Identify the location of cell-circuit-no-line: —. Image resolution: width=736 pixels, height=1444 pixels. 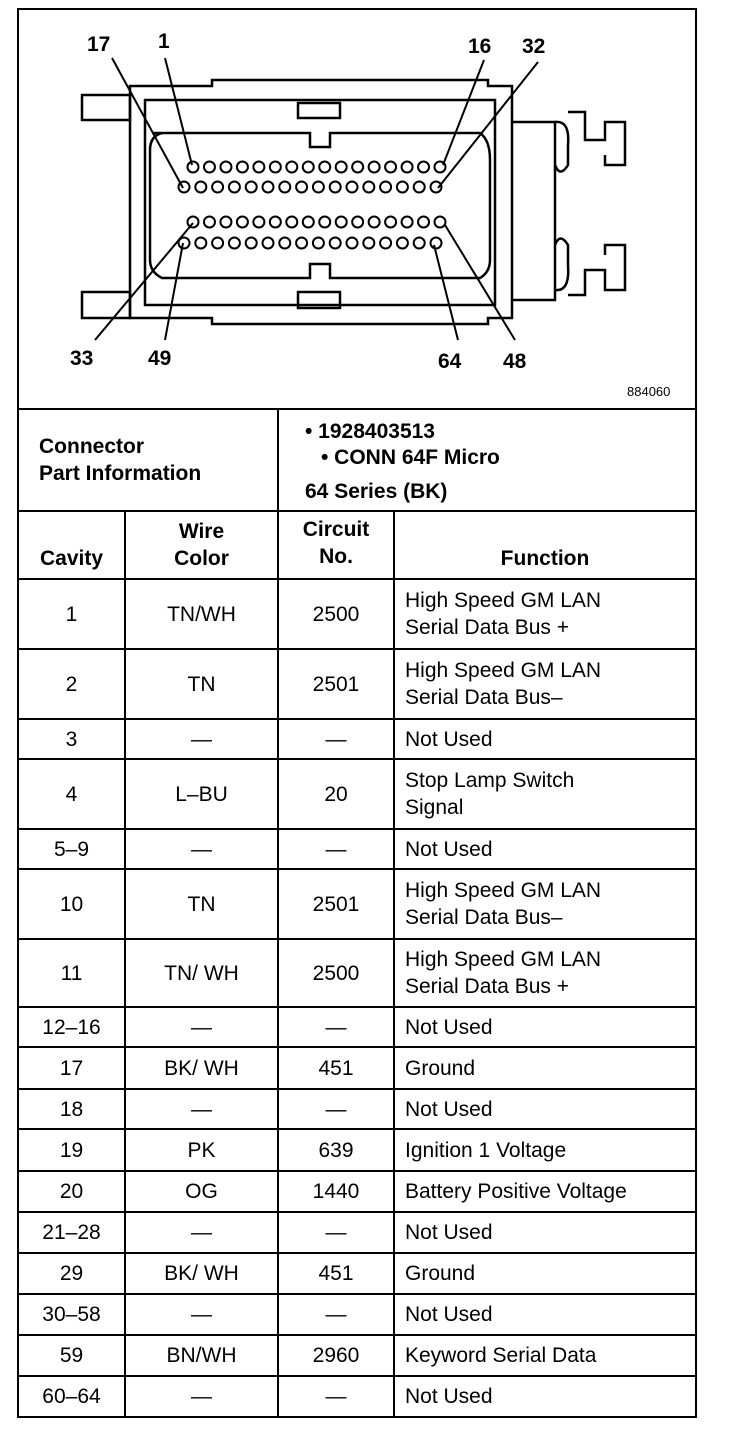
(336, 739).